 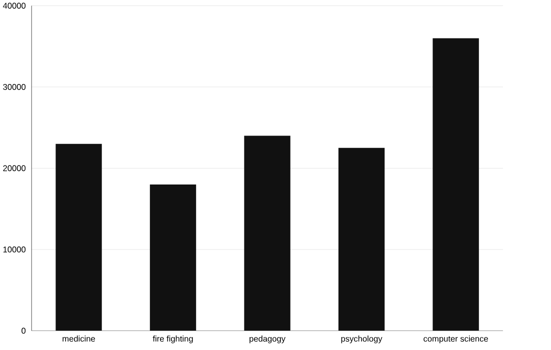 I want to click on x-tick-label: medicine, so click(x=78, y=338).